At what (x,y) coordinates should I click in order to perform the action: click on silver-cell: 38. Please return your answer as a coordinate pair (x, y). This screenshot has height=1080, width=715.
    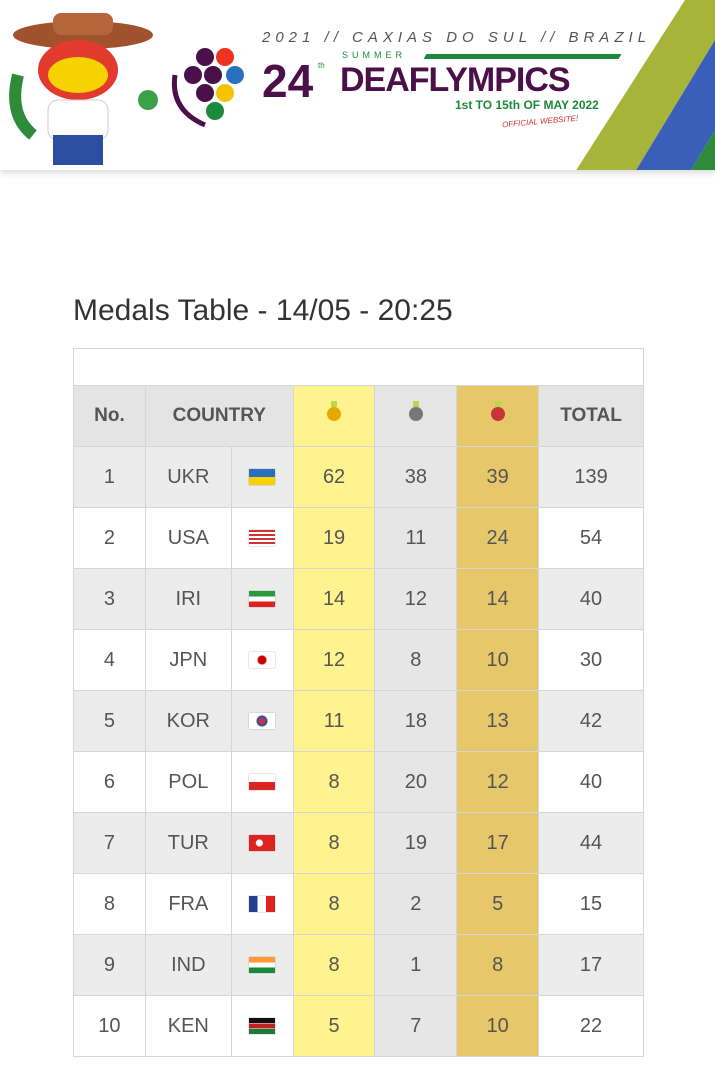
    Looking at the image, I should click on (416, 477).